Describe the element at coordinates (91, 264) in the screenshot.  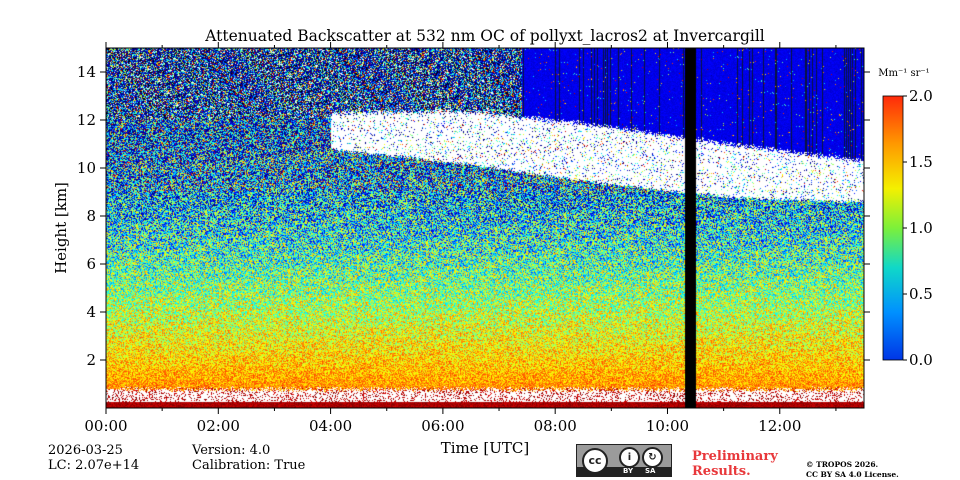
I see `y-tick-label: 6` at that location.